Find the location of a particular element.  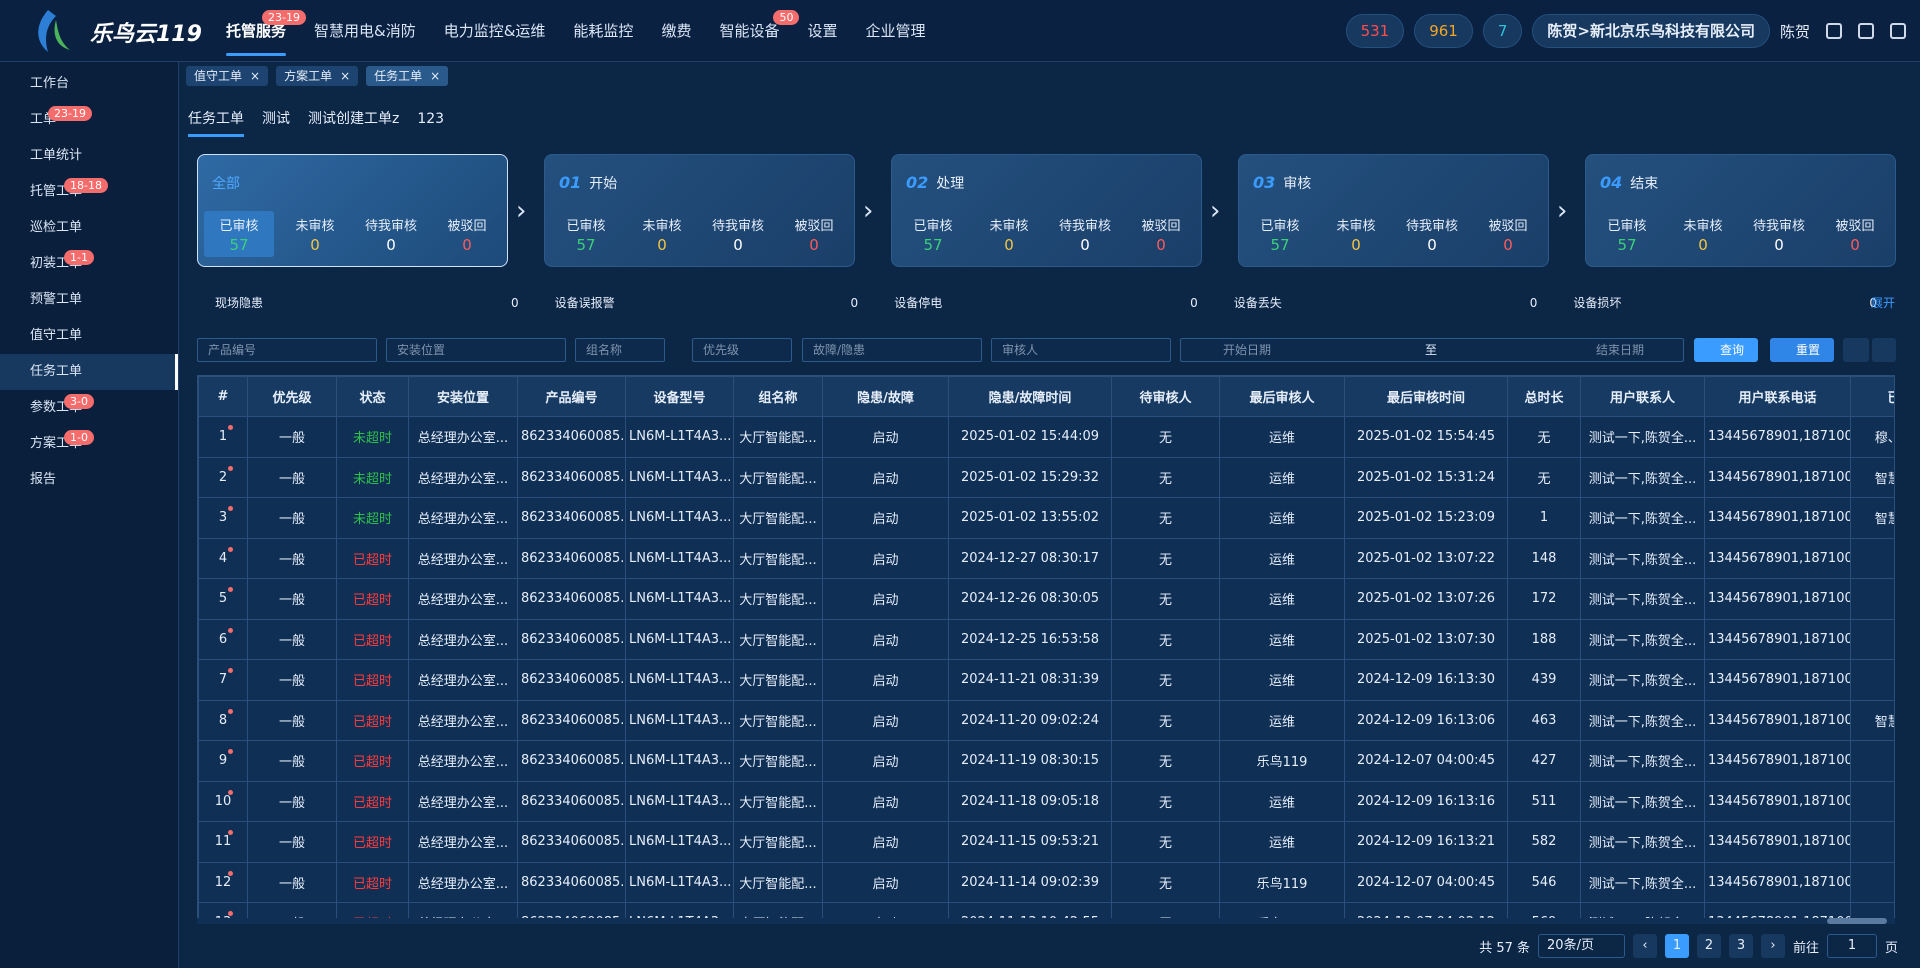

export-button is located at coordinates (1856, 350).